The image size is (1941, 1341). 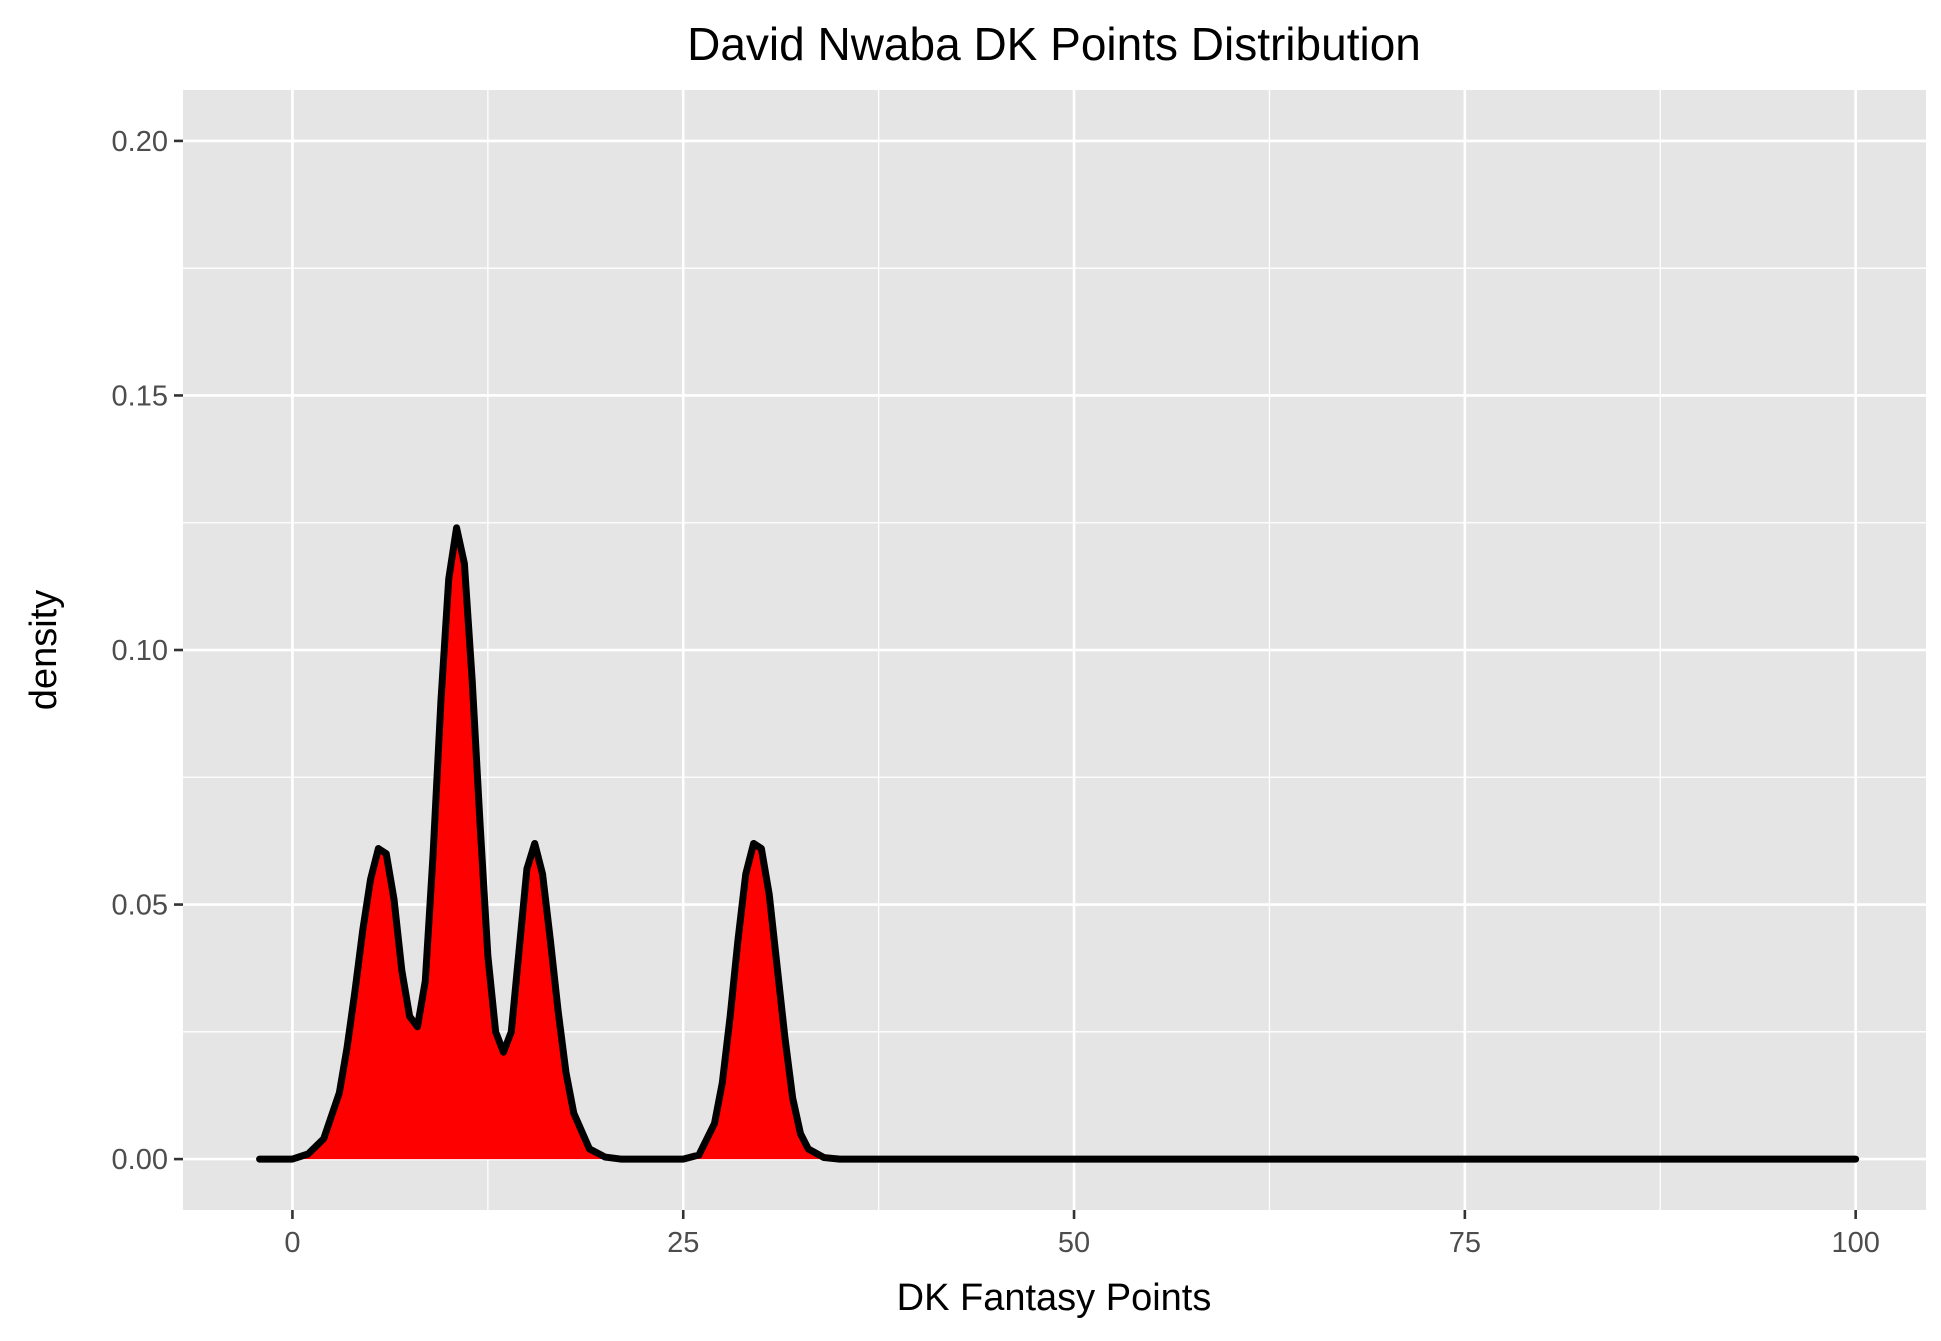 What do you see at coordinates (140, 396) in the screenshot?
I see `y-tick-label: 0.15` at bounding box center [140, 396].